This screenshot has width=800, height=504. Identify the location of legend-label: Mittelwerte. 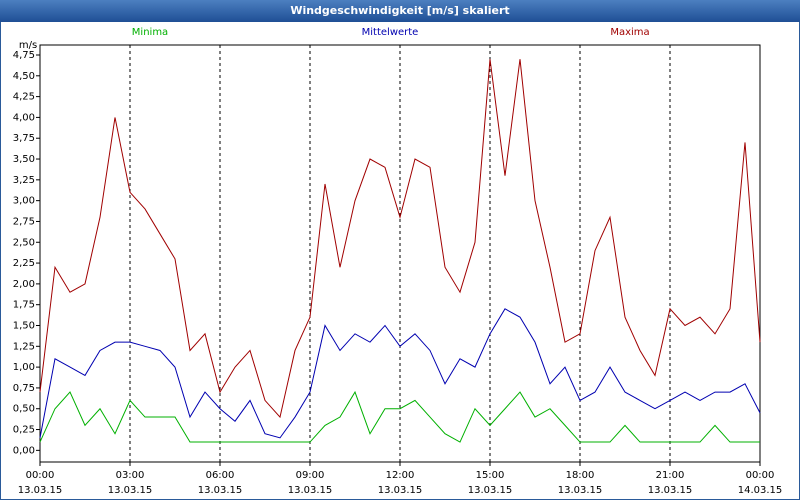
(390, 32).